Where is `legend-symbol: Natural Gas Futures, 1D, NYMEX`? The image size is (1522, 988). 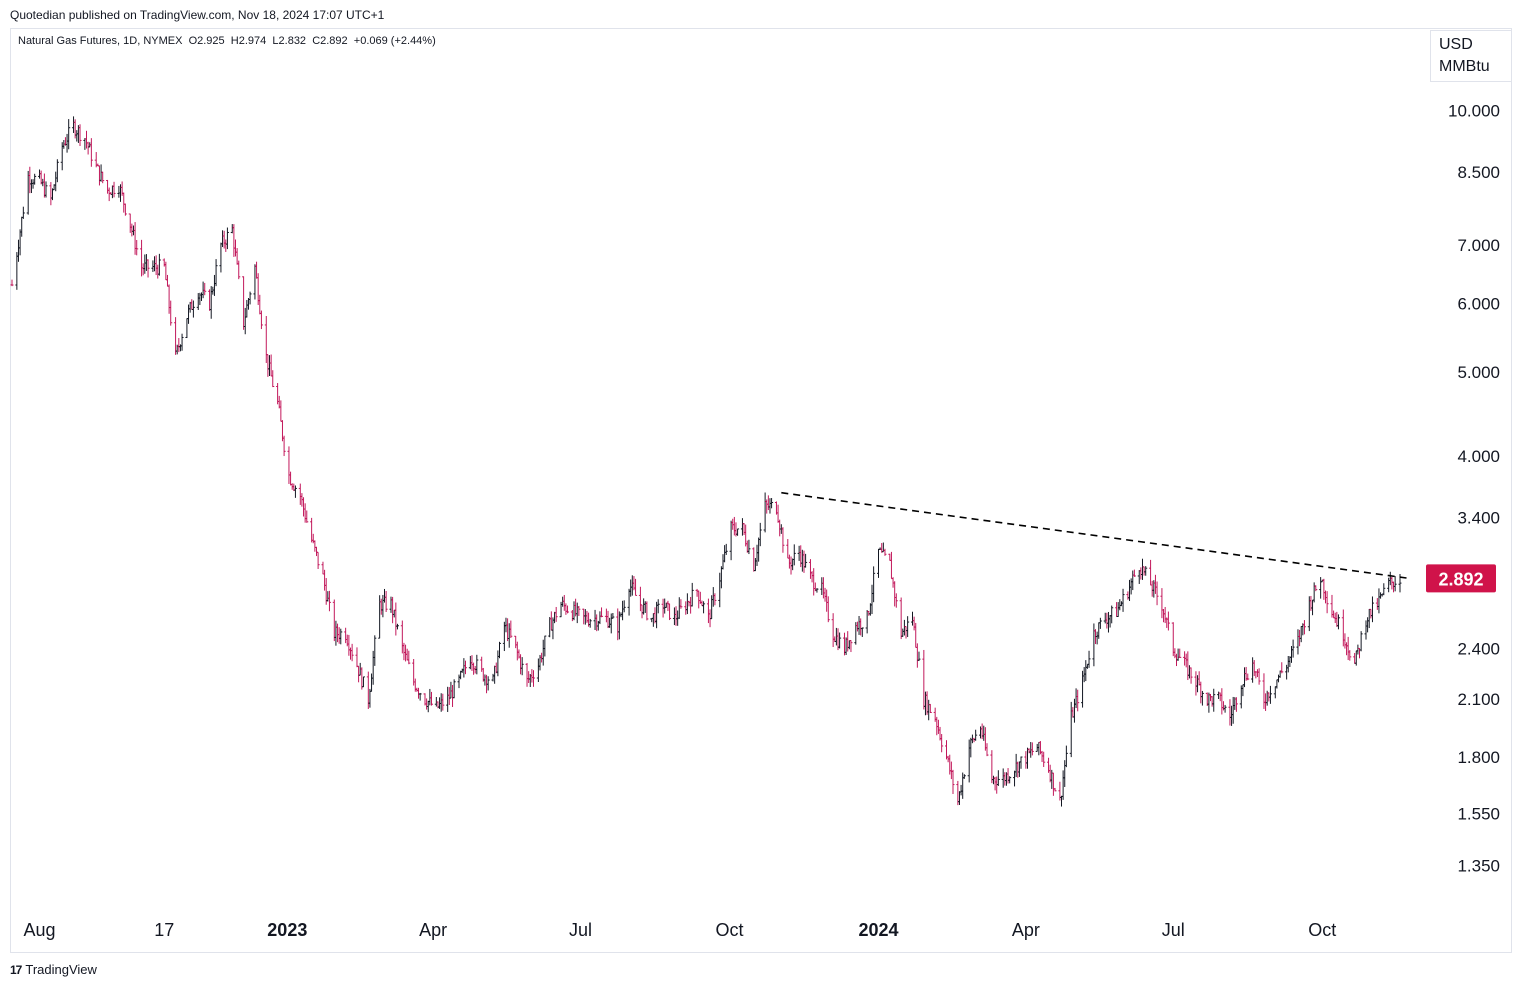 legend-symbol: Natural Gas Futures, 1D, NYMEX is located at coordinates (100, 41).